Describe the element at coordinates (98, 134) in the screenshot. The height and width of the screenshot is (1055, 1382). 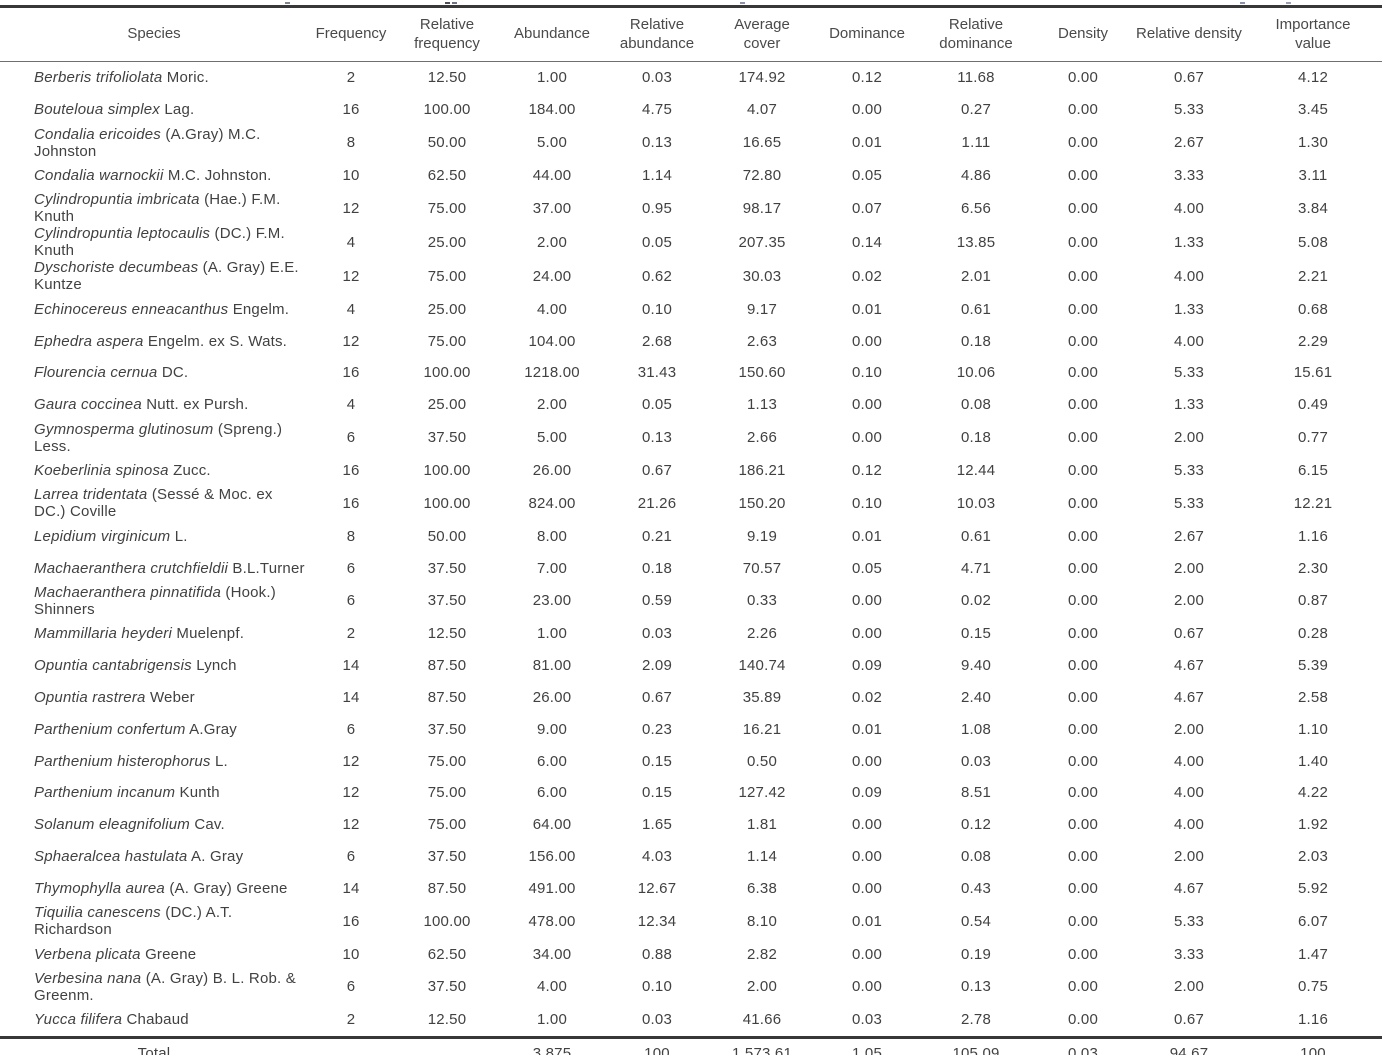
I see `species-name: Condalia ericoides` at that location.